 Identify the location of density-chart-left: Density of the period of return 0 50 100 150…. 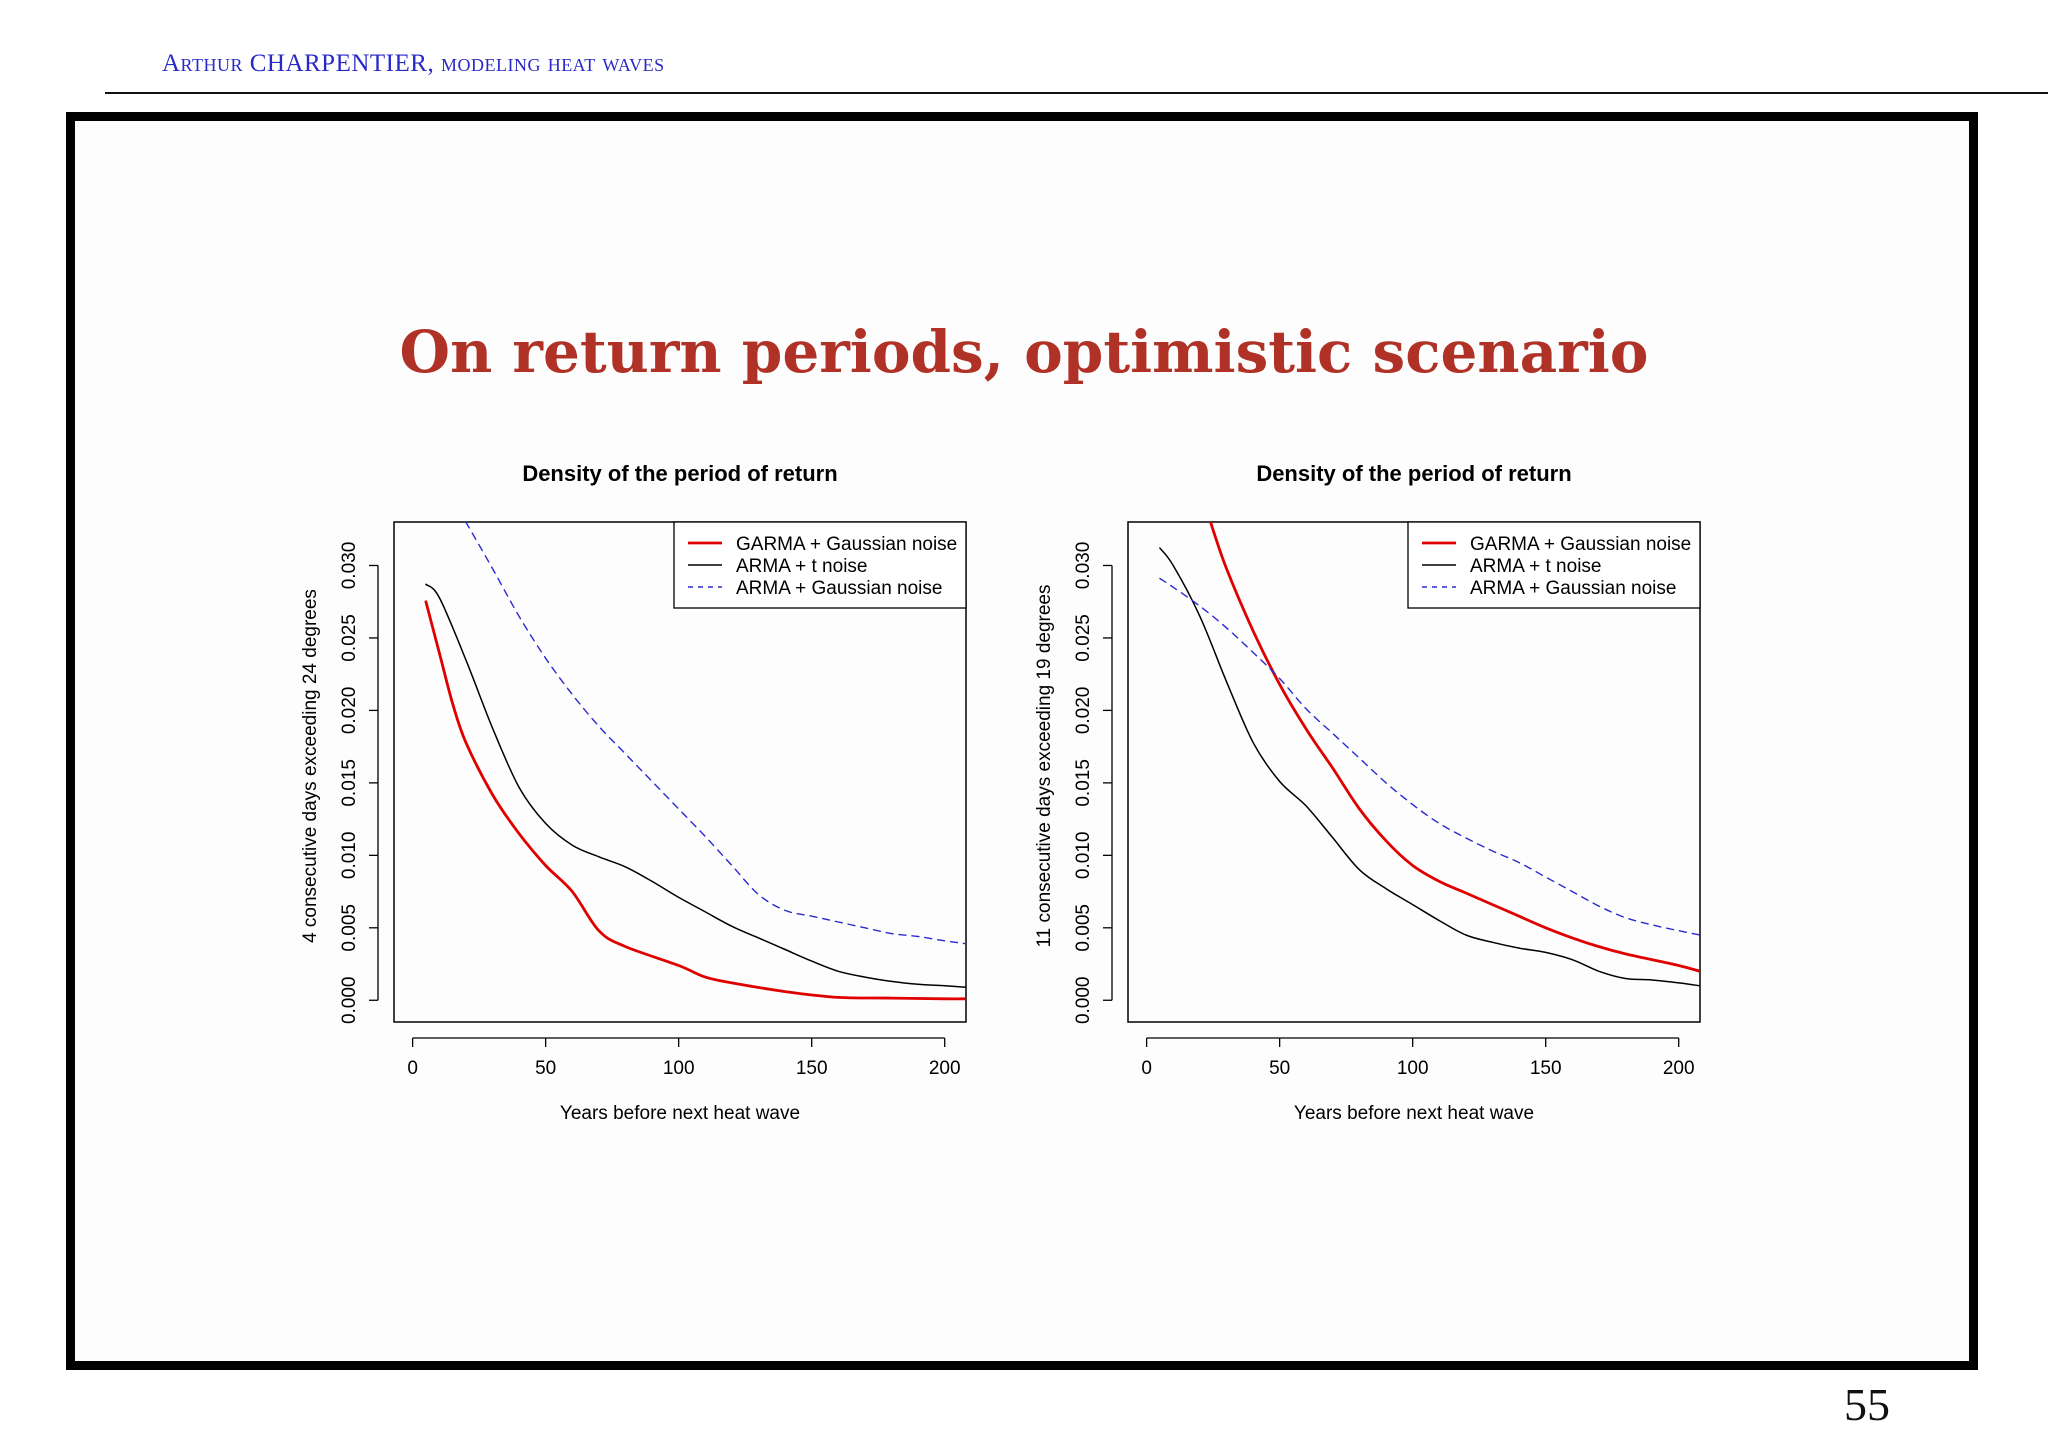
(633, 792).